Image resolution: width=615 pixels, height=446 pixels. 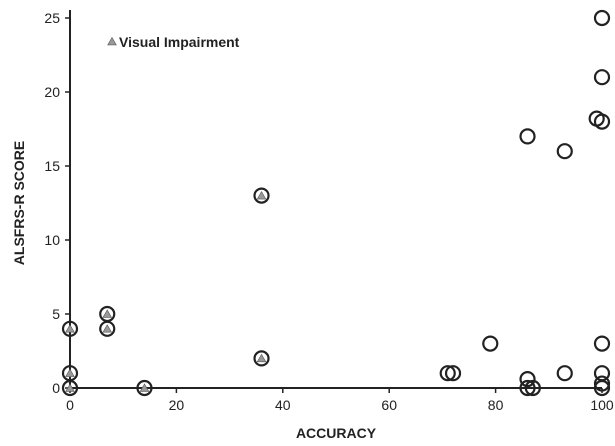 What do you see at coordinates (340, 405) in the screenshot?
I see `x-tick-labels: 0 20 40 60 80 100` at bounding box center [340, 405].